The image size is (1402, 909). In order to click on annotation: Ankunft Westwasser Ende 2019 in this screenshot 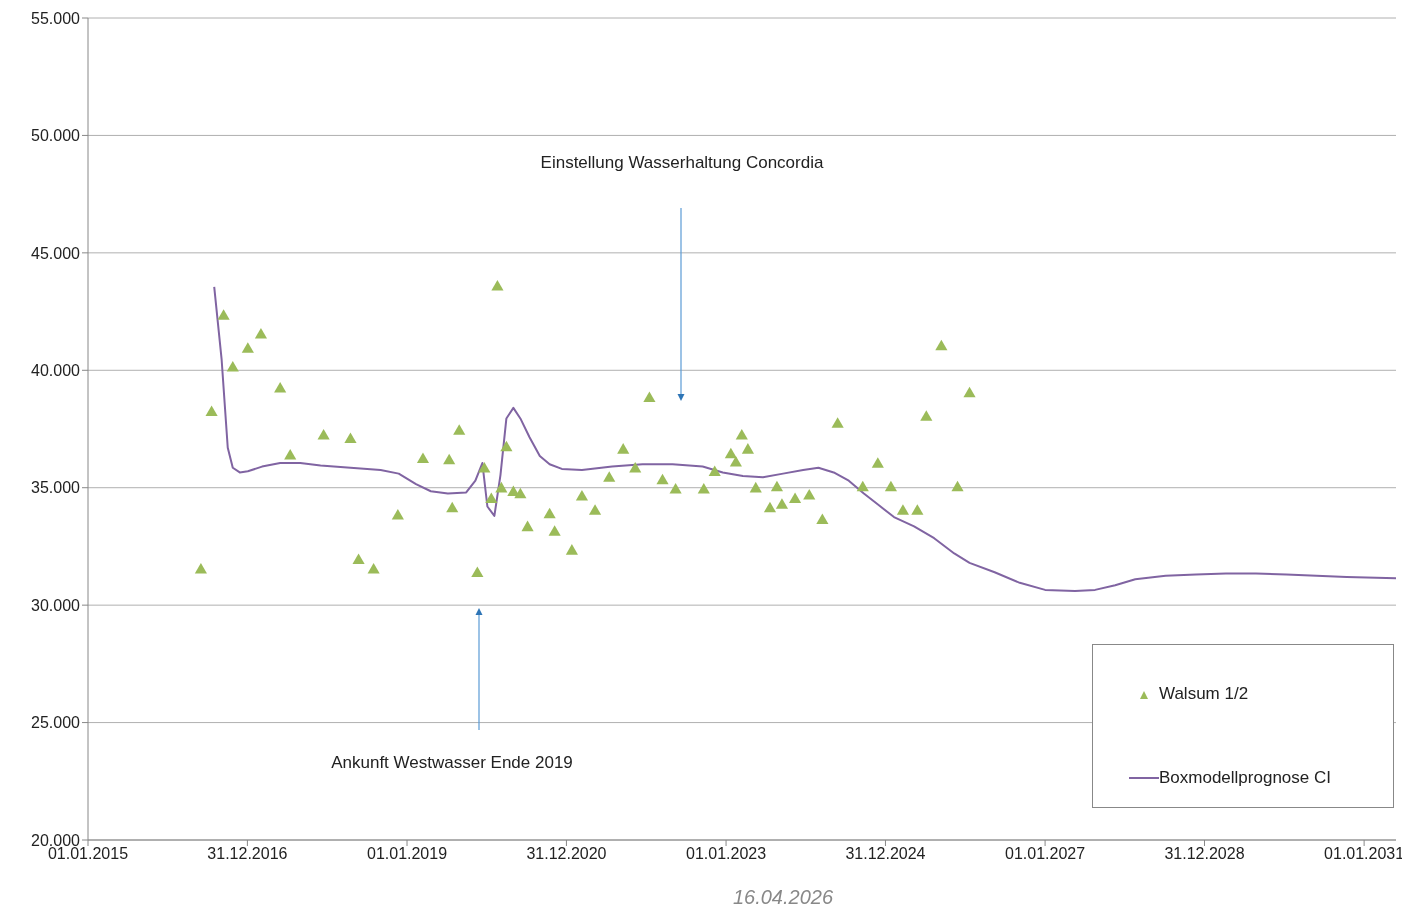, I will do `click(452, 762)`.